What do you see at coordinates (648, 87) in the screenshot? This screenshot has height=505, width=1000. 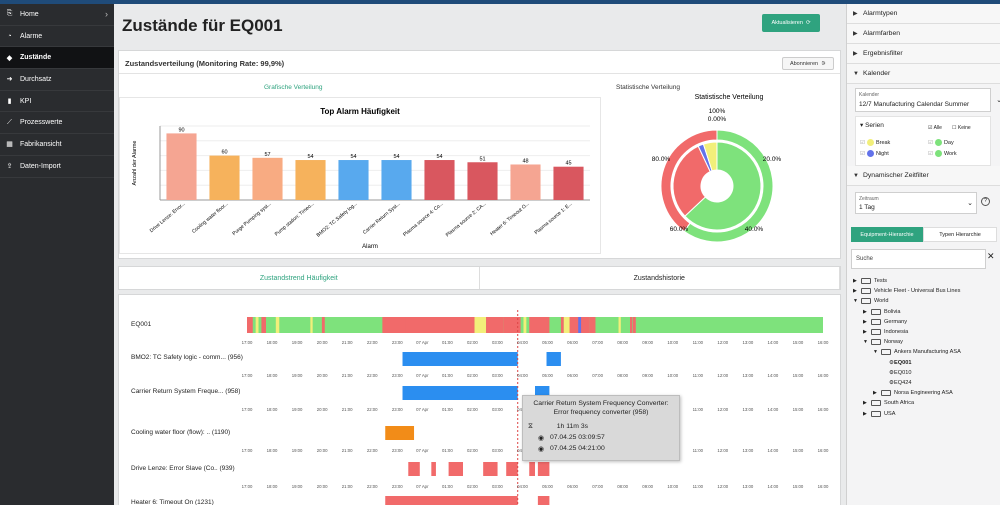 I see `tab-statistical-distribution: Statistische Verteilung` at bounding box center [648, 87].